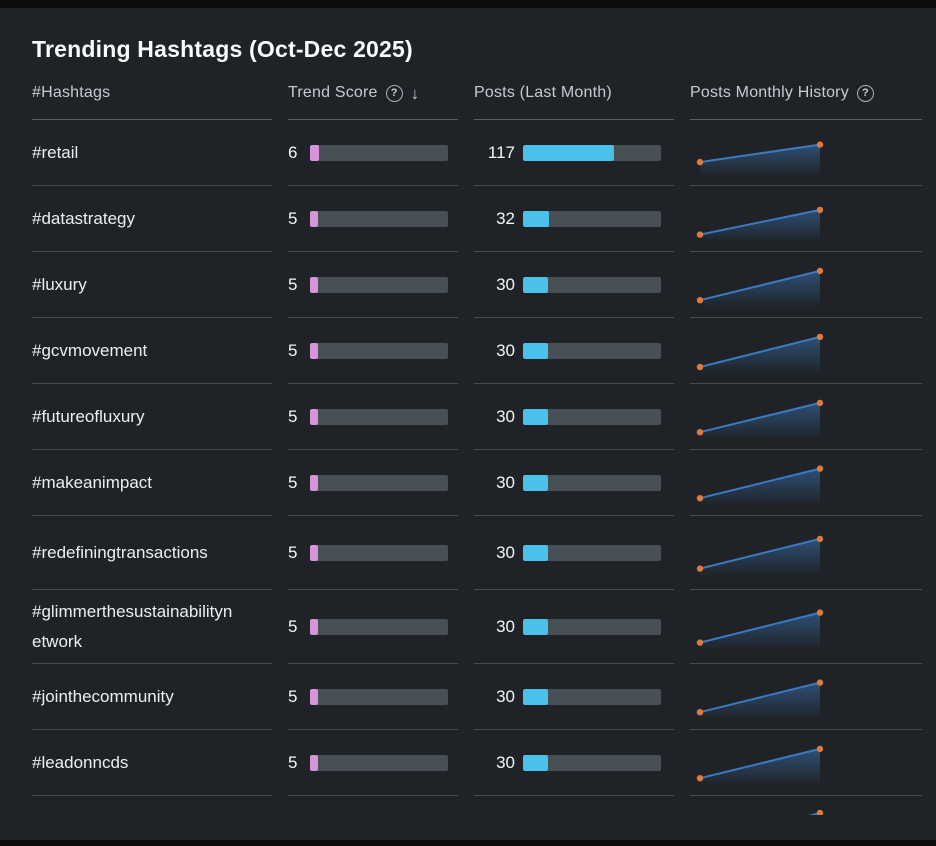  I want to click on hashtag-label: #futureofluxury, so click(88, 416).